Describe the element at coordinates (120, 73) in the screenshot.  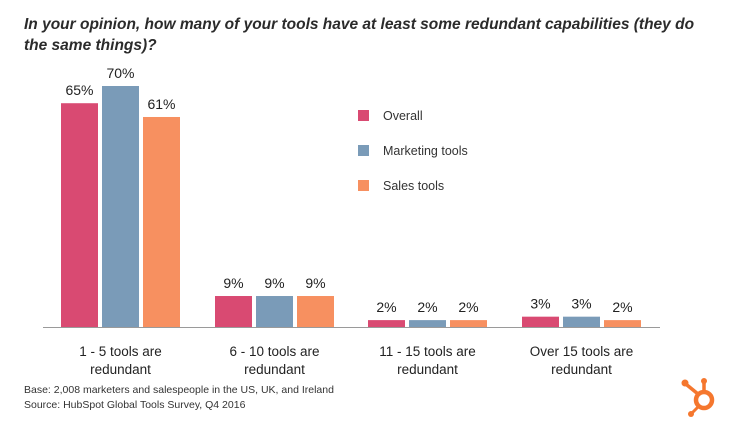
I see `data-label: 70%` at that location.